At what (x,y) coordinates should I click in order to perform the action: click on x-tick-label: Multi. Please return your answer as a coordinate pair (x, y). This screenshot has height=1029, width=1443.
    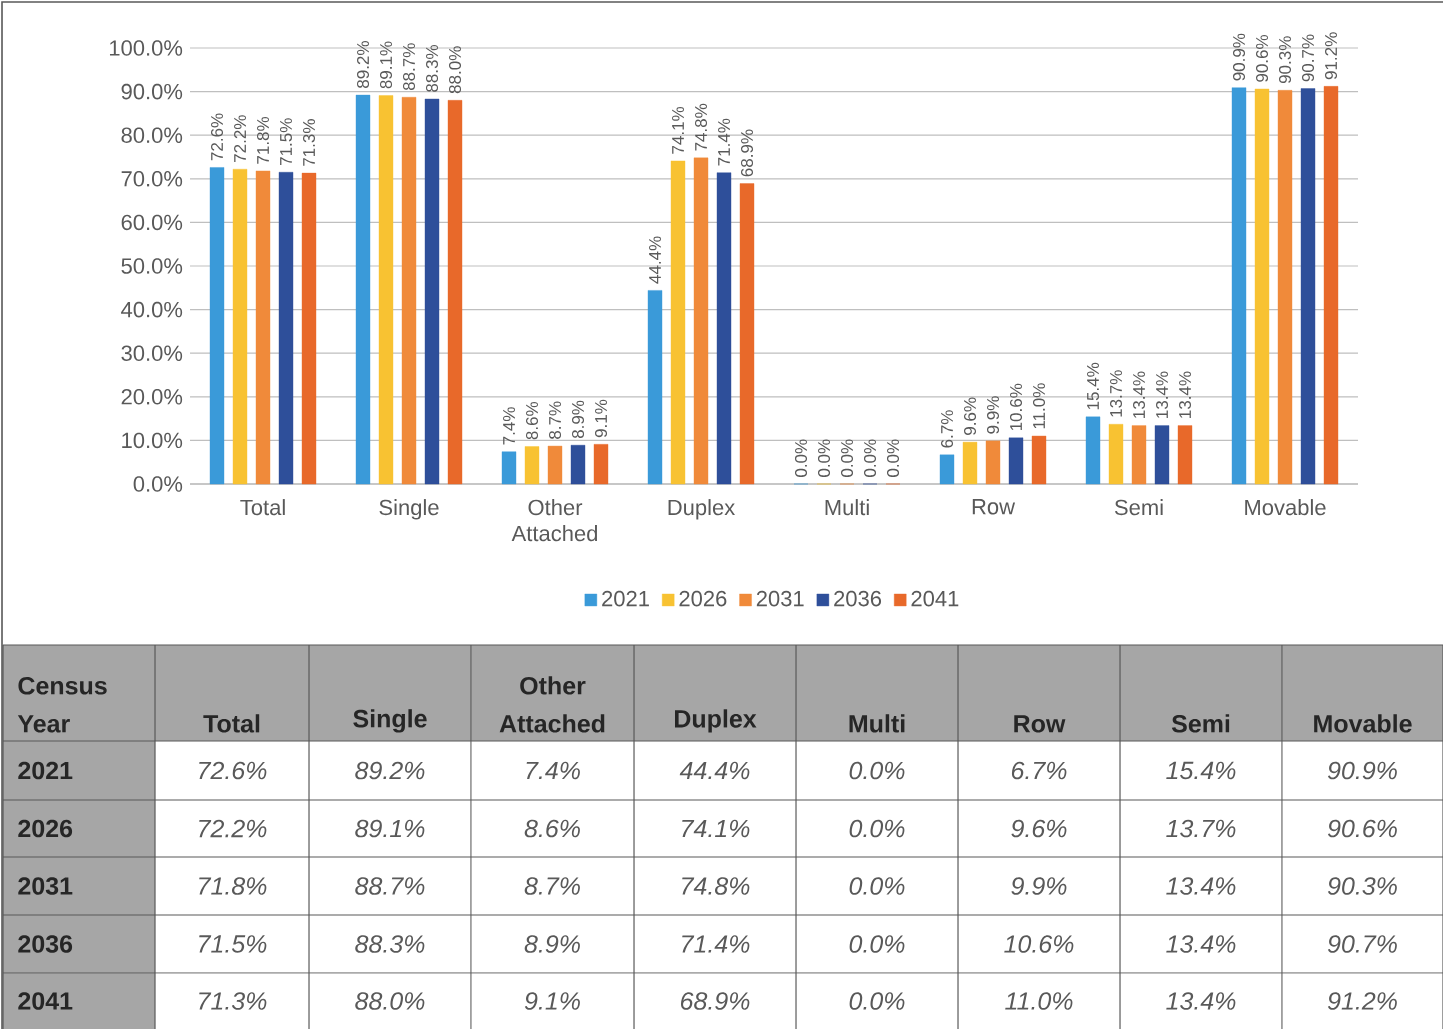
    Looking at the image, I should click on (847, 507).